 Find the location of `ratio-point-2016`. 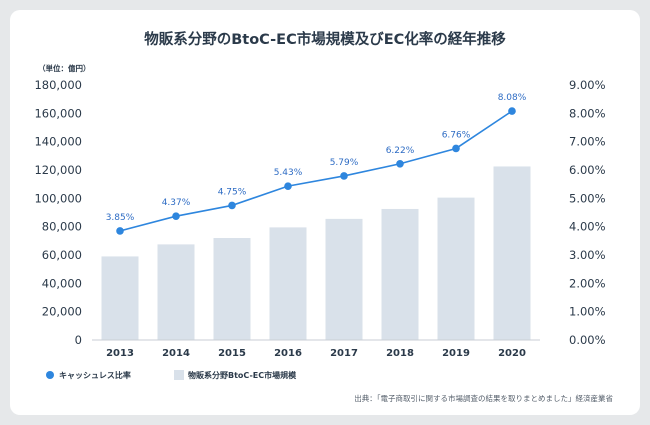

ratio-point-2016 is located at coordinates (288, 186).